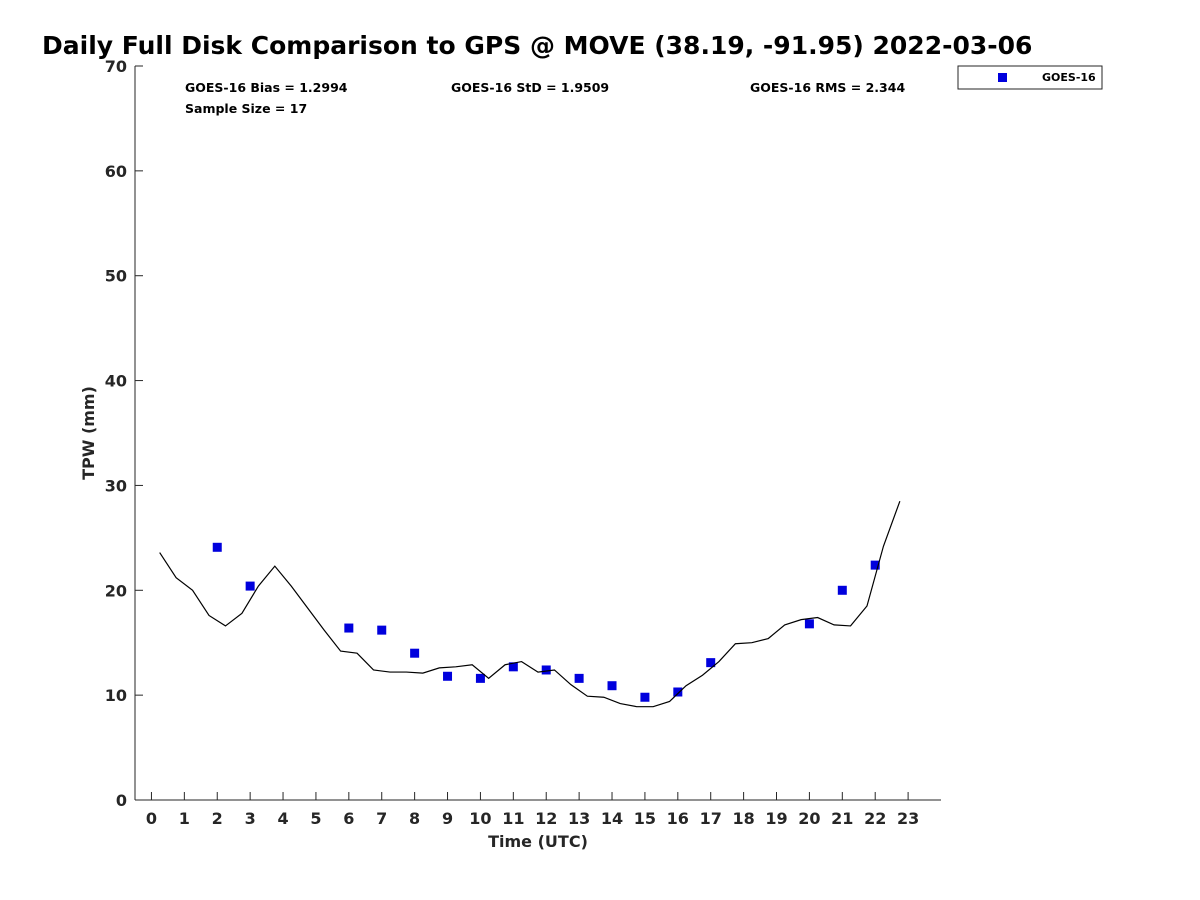  What do you see at coordinates (908, 818) in the screenshot?
I see `x-tick-label: 23` at bounding box center [908, 818].